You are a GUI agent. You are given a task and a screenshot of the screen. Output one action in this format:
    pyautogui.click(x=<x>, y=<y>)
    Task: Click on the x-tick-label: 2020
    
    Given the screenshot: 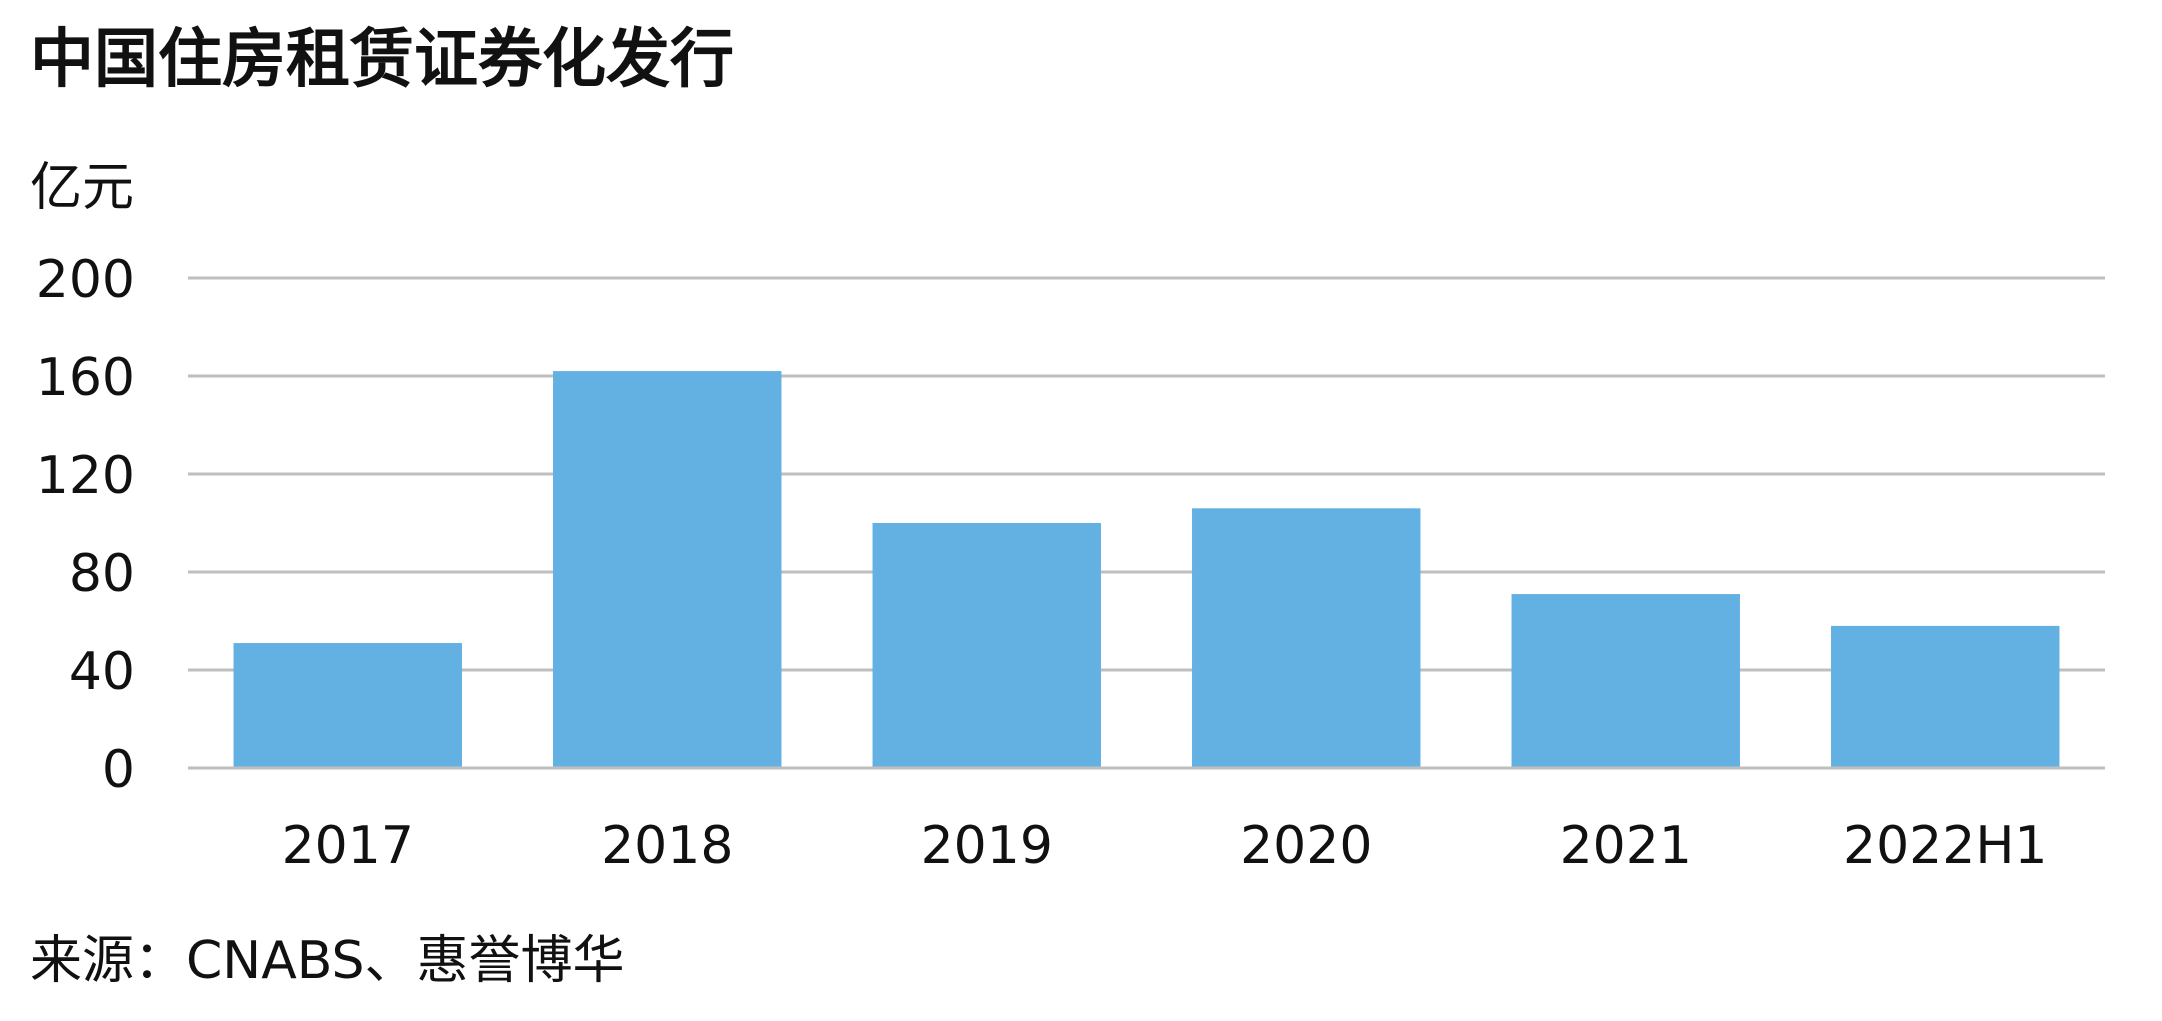 What is the action you would take?
    pyautogui.click(x=1306, y=846)
    